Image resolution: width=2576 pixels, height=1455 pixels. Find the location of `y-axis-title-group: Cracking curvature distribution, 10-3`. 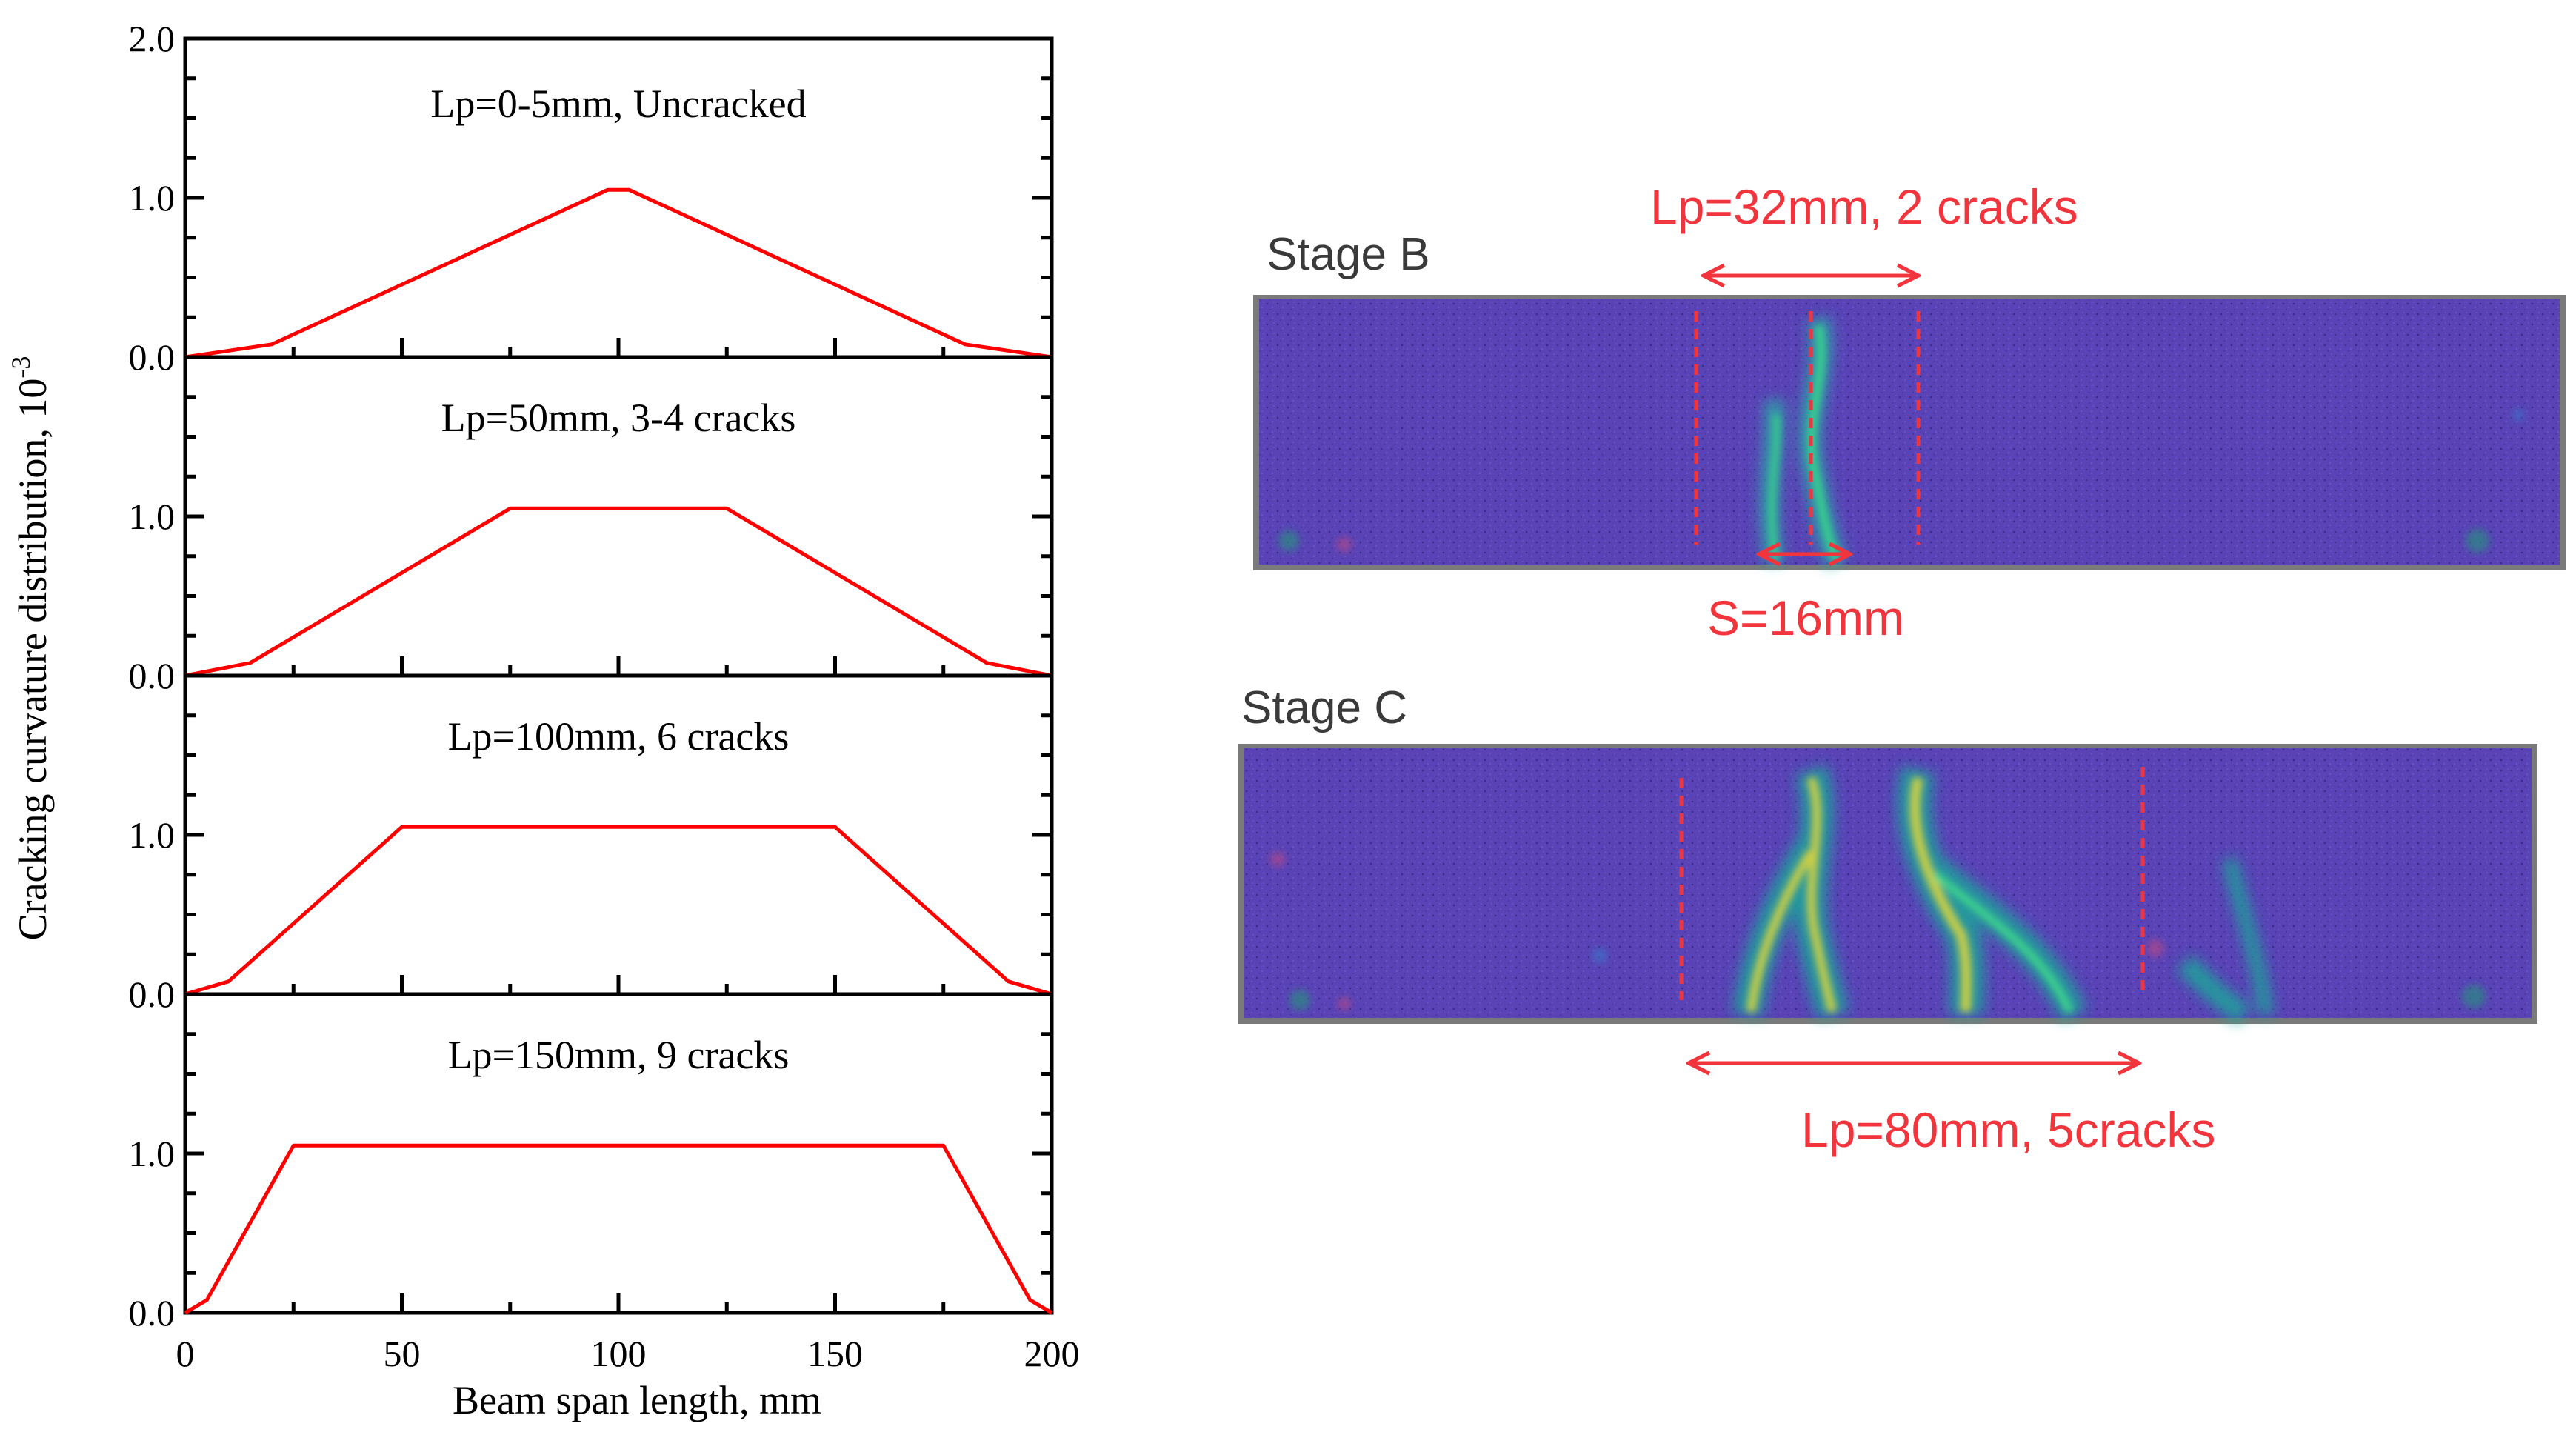

y-axis-title-group: Cracking curvature distribution, 10-3 is located at coordinates (30, 649).